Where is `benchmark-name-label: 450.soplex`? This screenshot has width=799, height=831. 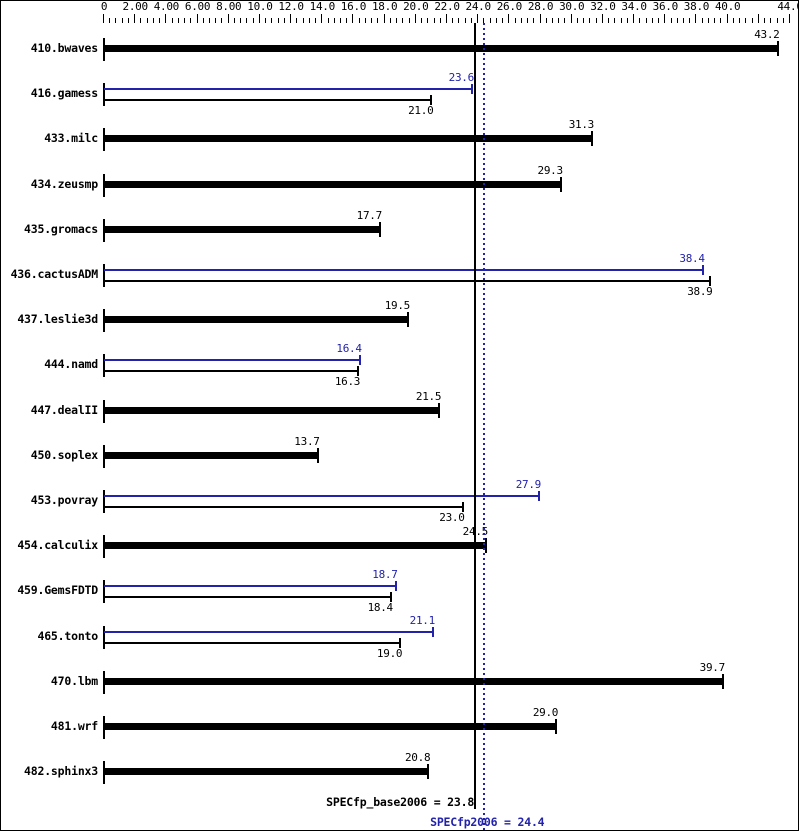
benchmark-name-label: 450.soplex is located at coordinates (64, 454).